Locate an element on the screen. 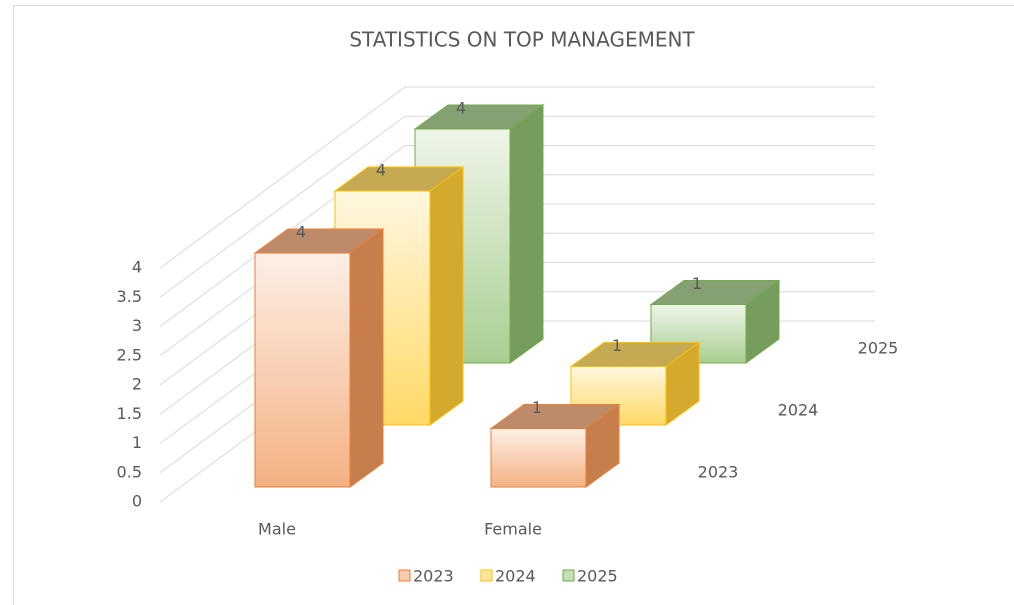 This screenshot has height=605, width=1014. legend-label: 2023 is located at coordinates (433, 576).